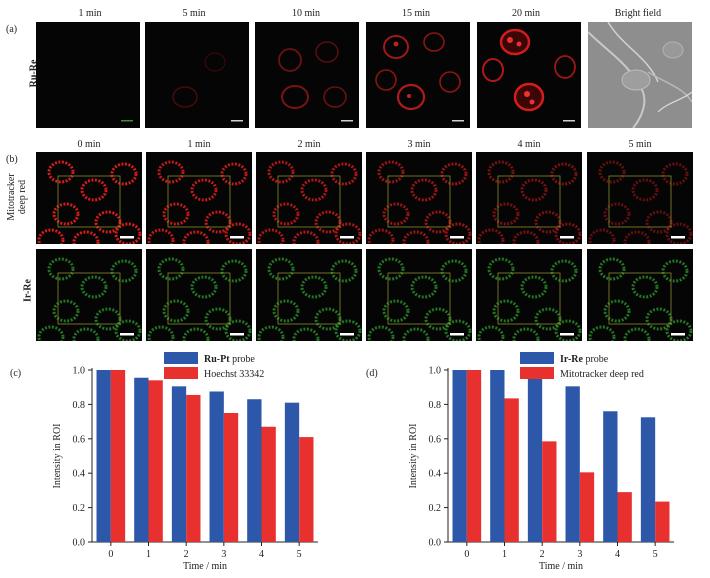 The image size is (710, 578). Describe the element at coordinates (372, 373) in the screenshot. I see `panel-letter: (d)` at that location.